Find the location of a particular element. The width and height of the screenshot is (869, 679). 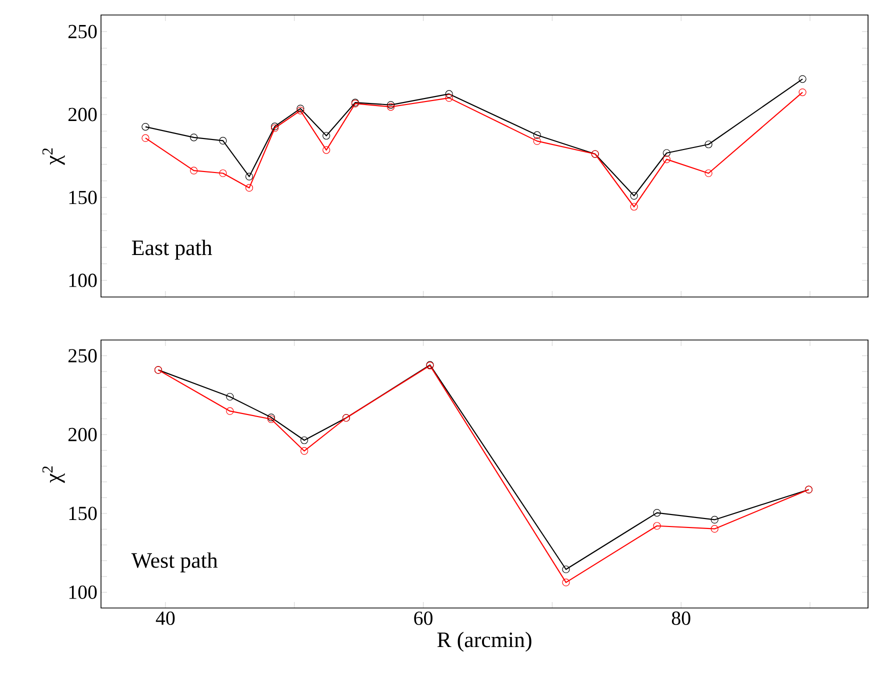

x-tick-label: 40 is located at coordinates (165, 618).